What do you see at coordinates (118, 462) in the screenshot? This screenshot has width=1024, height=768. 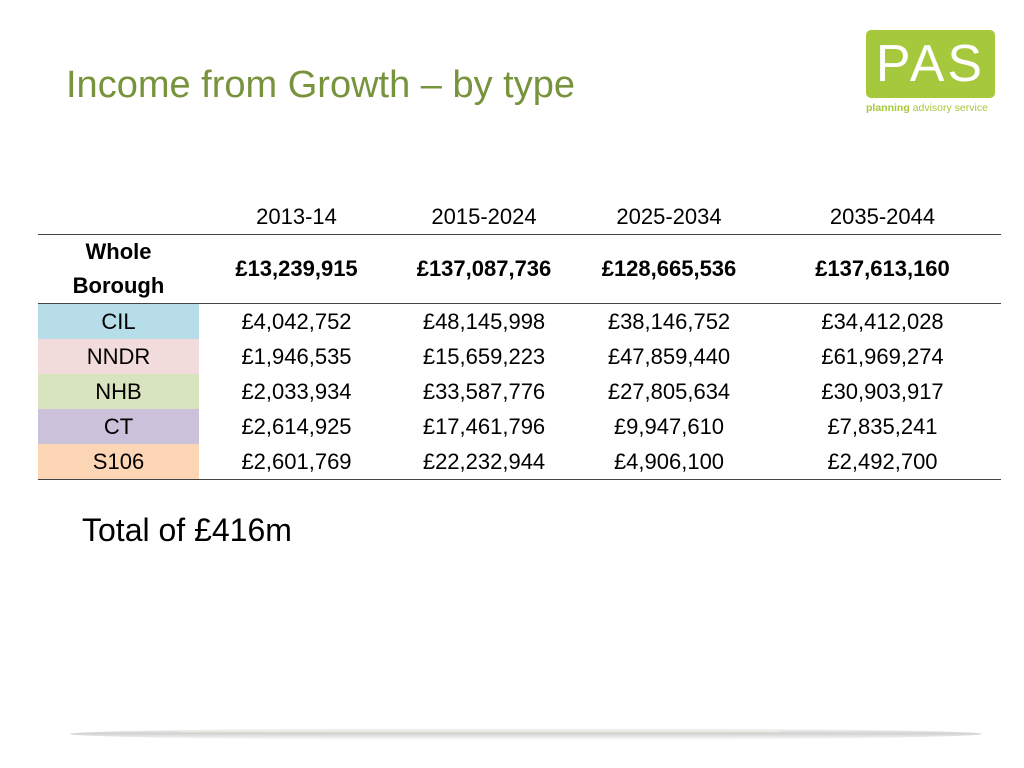 I see `row-label-s106: S106` at bounding box center [118, 462].